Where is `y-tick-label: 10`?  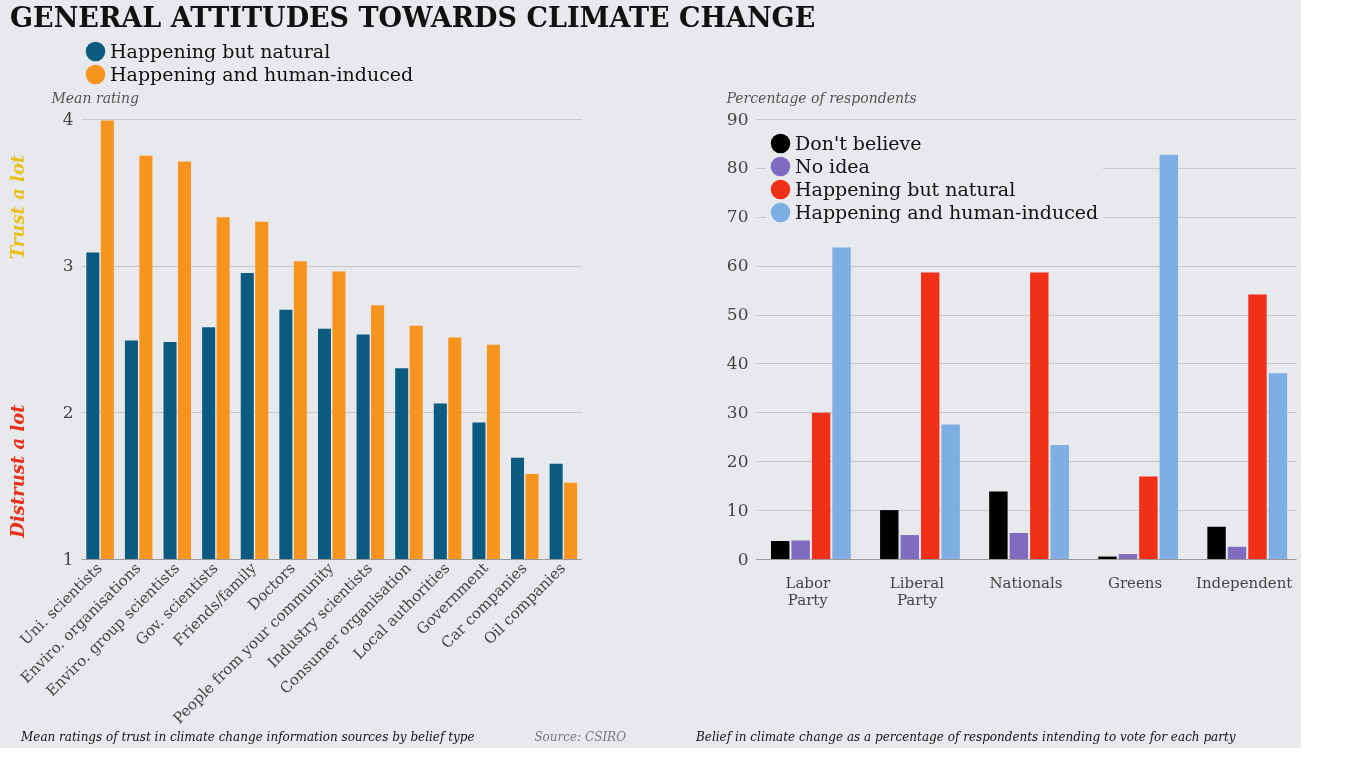 y-tick-label: 10 is located at coordinates (737, 509).